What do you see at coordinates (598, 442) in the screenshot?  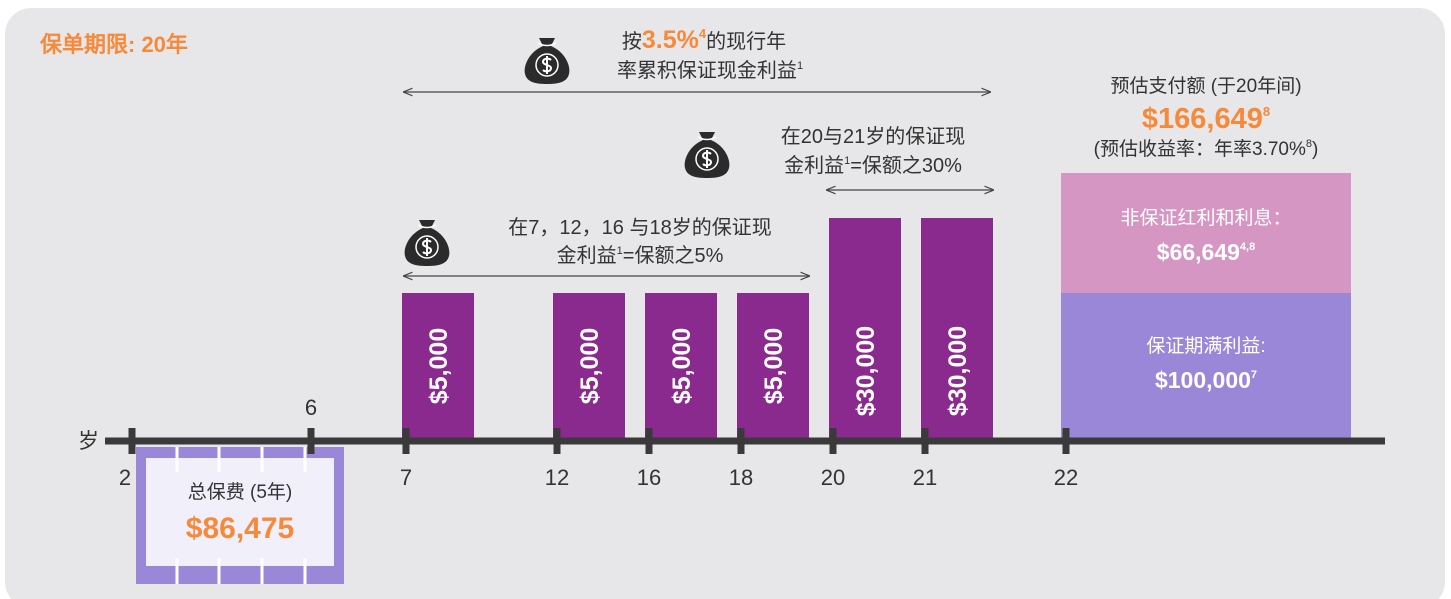 I see `ticks: 2 6 7 12 16 18 20 21 22` at bounding box center [598, 442].